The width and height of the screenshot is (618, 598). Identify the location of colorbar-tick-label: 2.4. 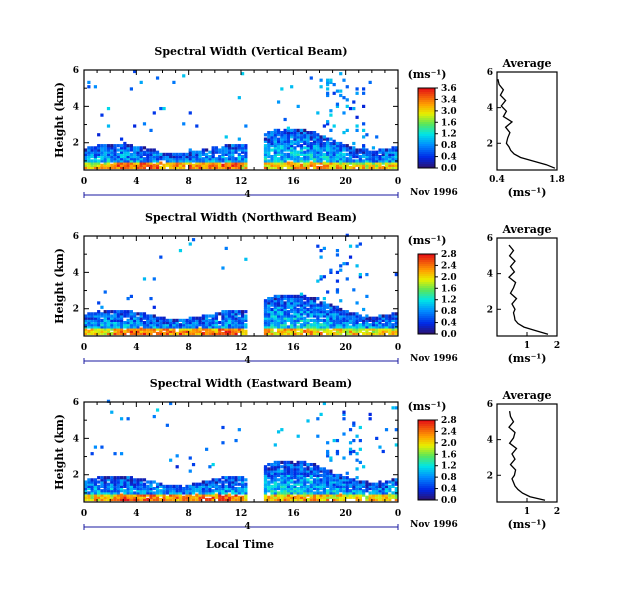
(449, 432).